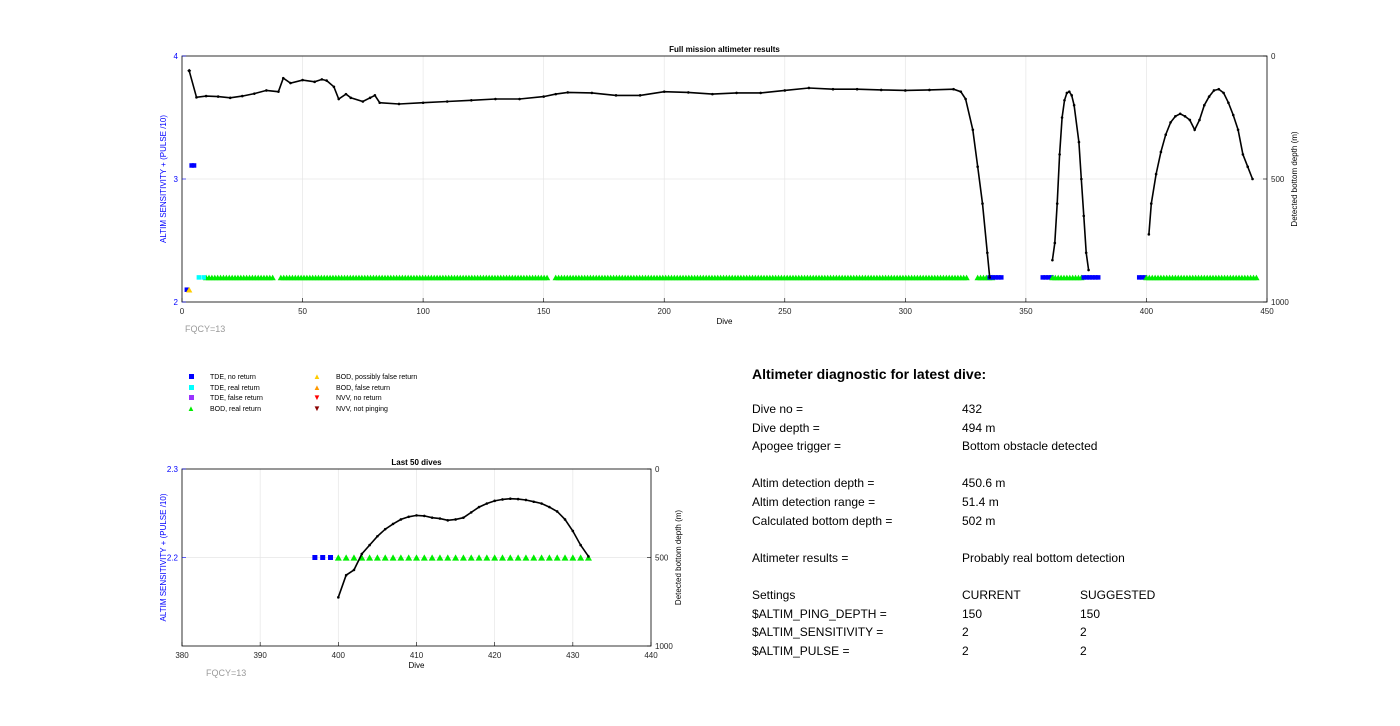 The image size is (1400, 726). Describe the element at coordinates (235, 388) in the screenshot. I see `legend-label: TDE, real return` at that location.